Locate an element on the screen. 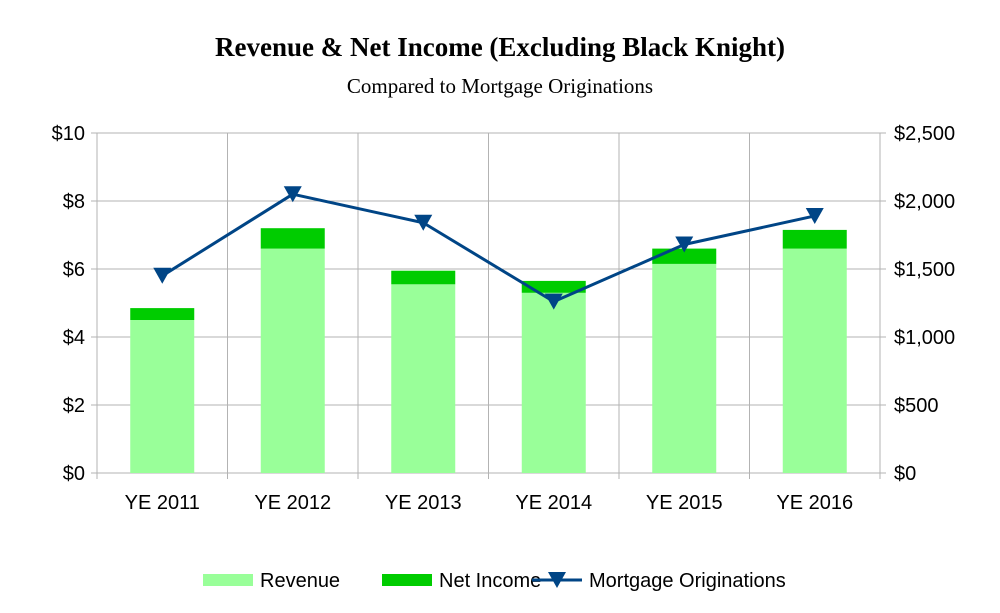 This screenshot has height=613, width=1000. x-tick-label: YE 2013 is located at coordinates (423, 503).